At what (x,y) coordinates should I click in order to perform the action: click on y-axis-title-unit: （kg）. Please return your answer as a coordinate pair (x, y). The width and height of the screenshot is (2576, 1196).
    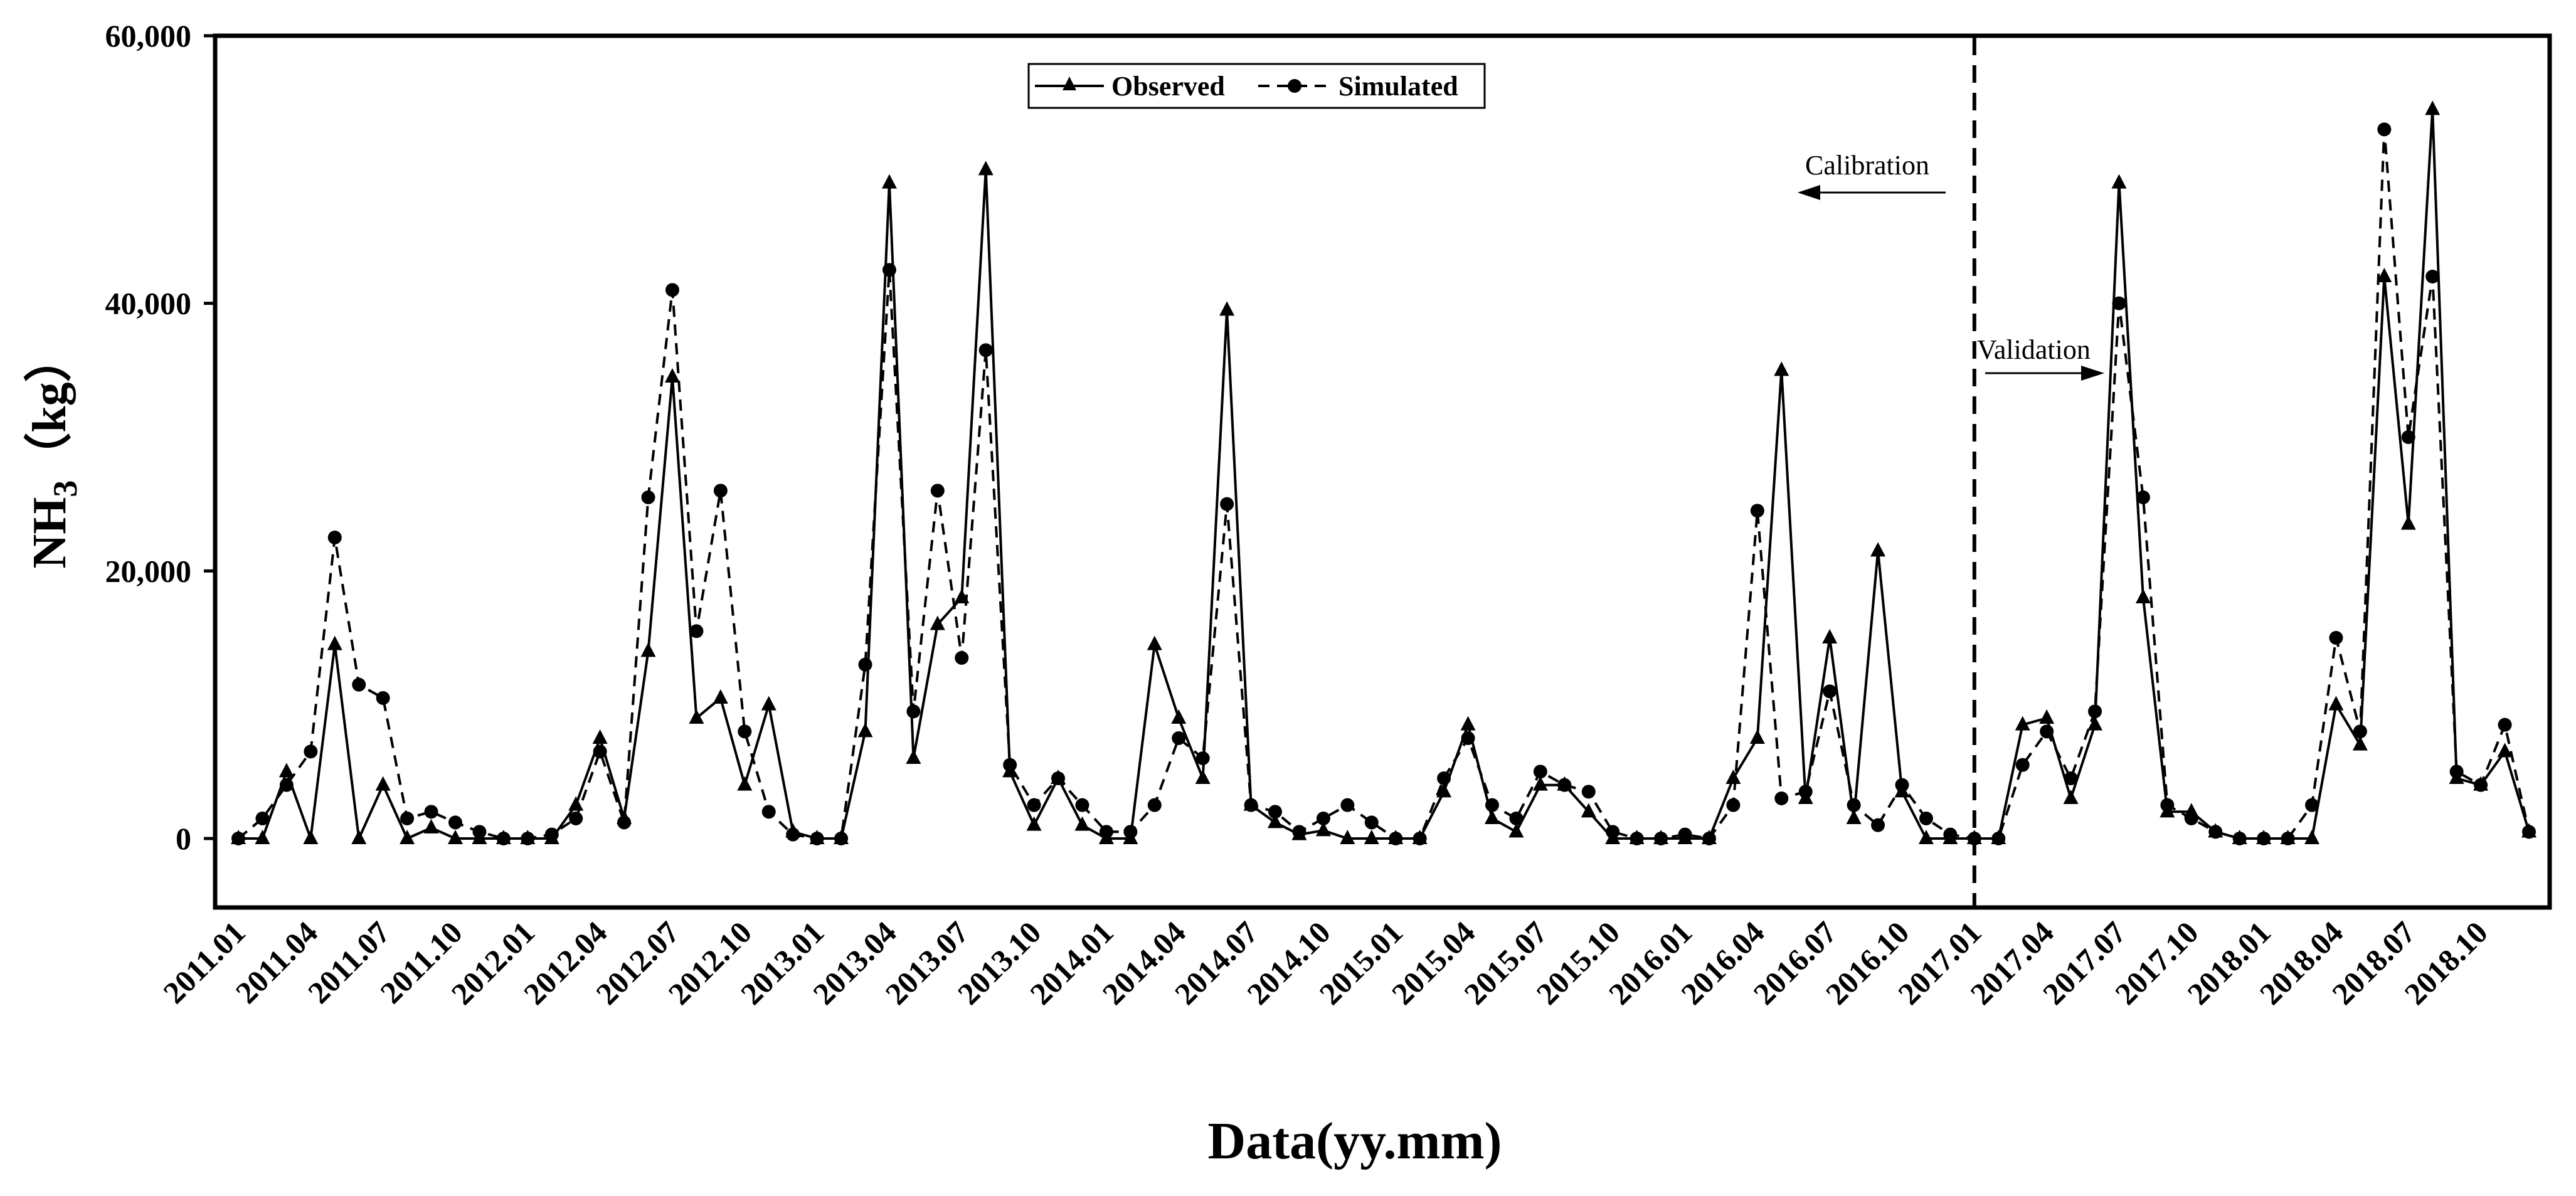
    Looking at the image, I should click on (49, 407).